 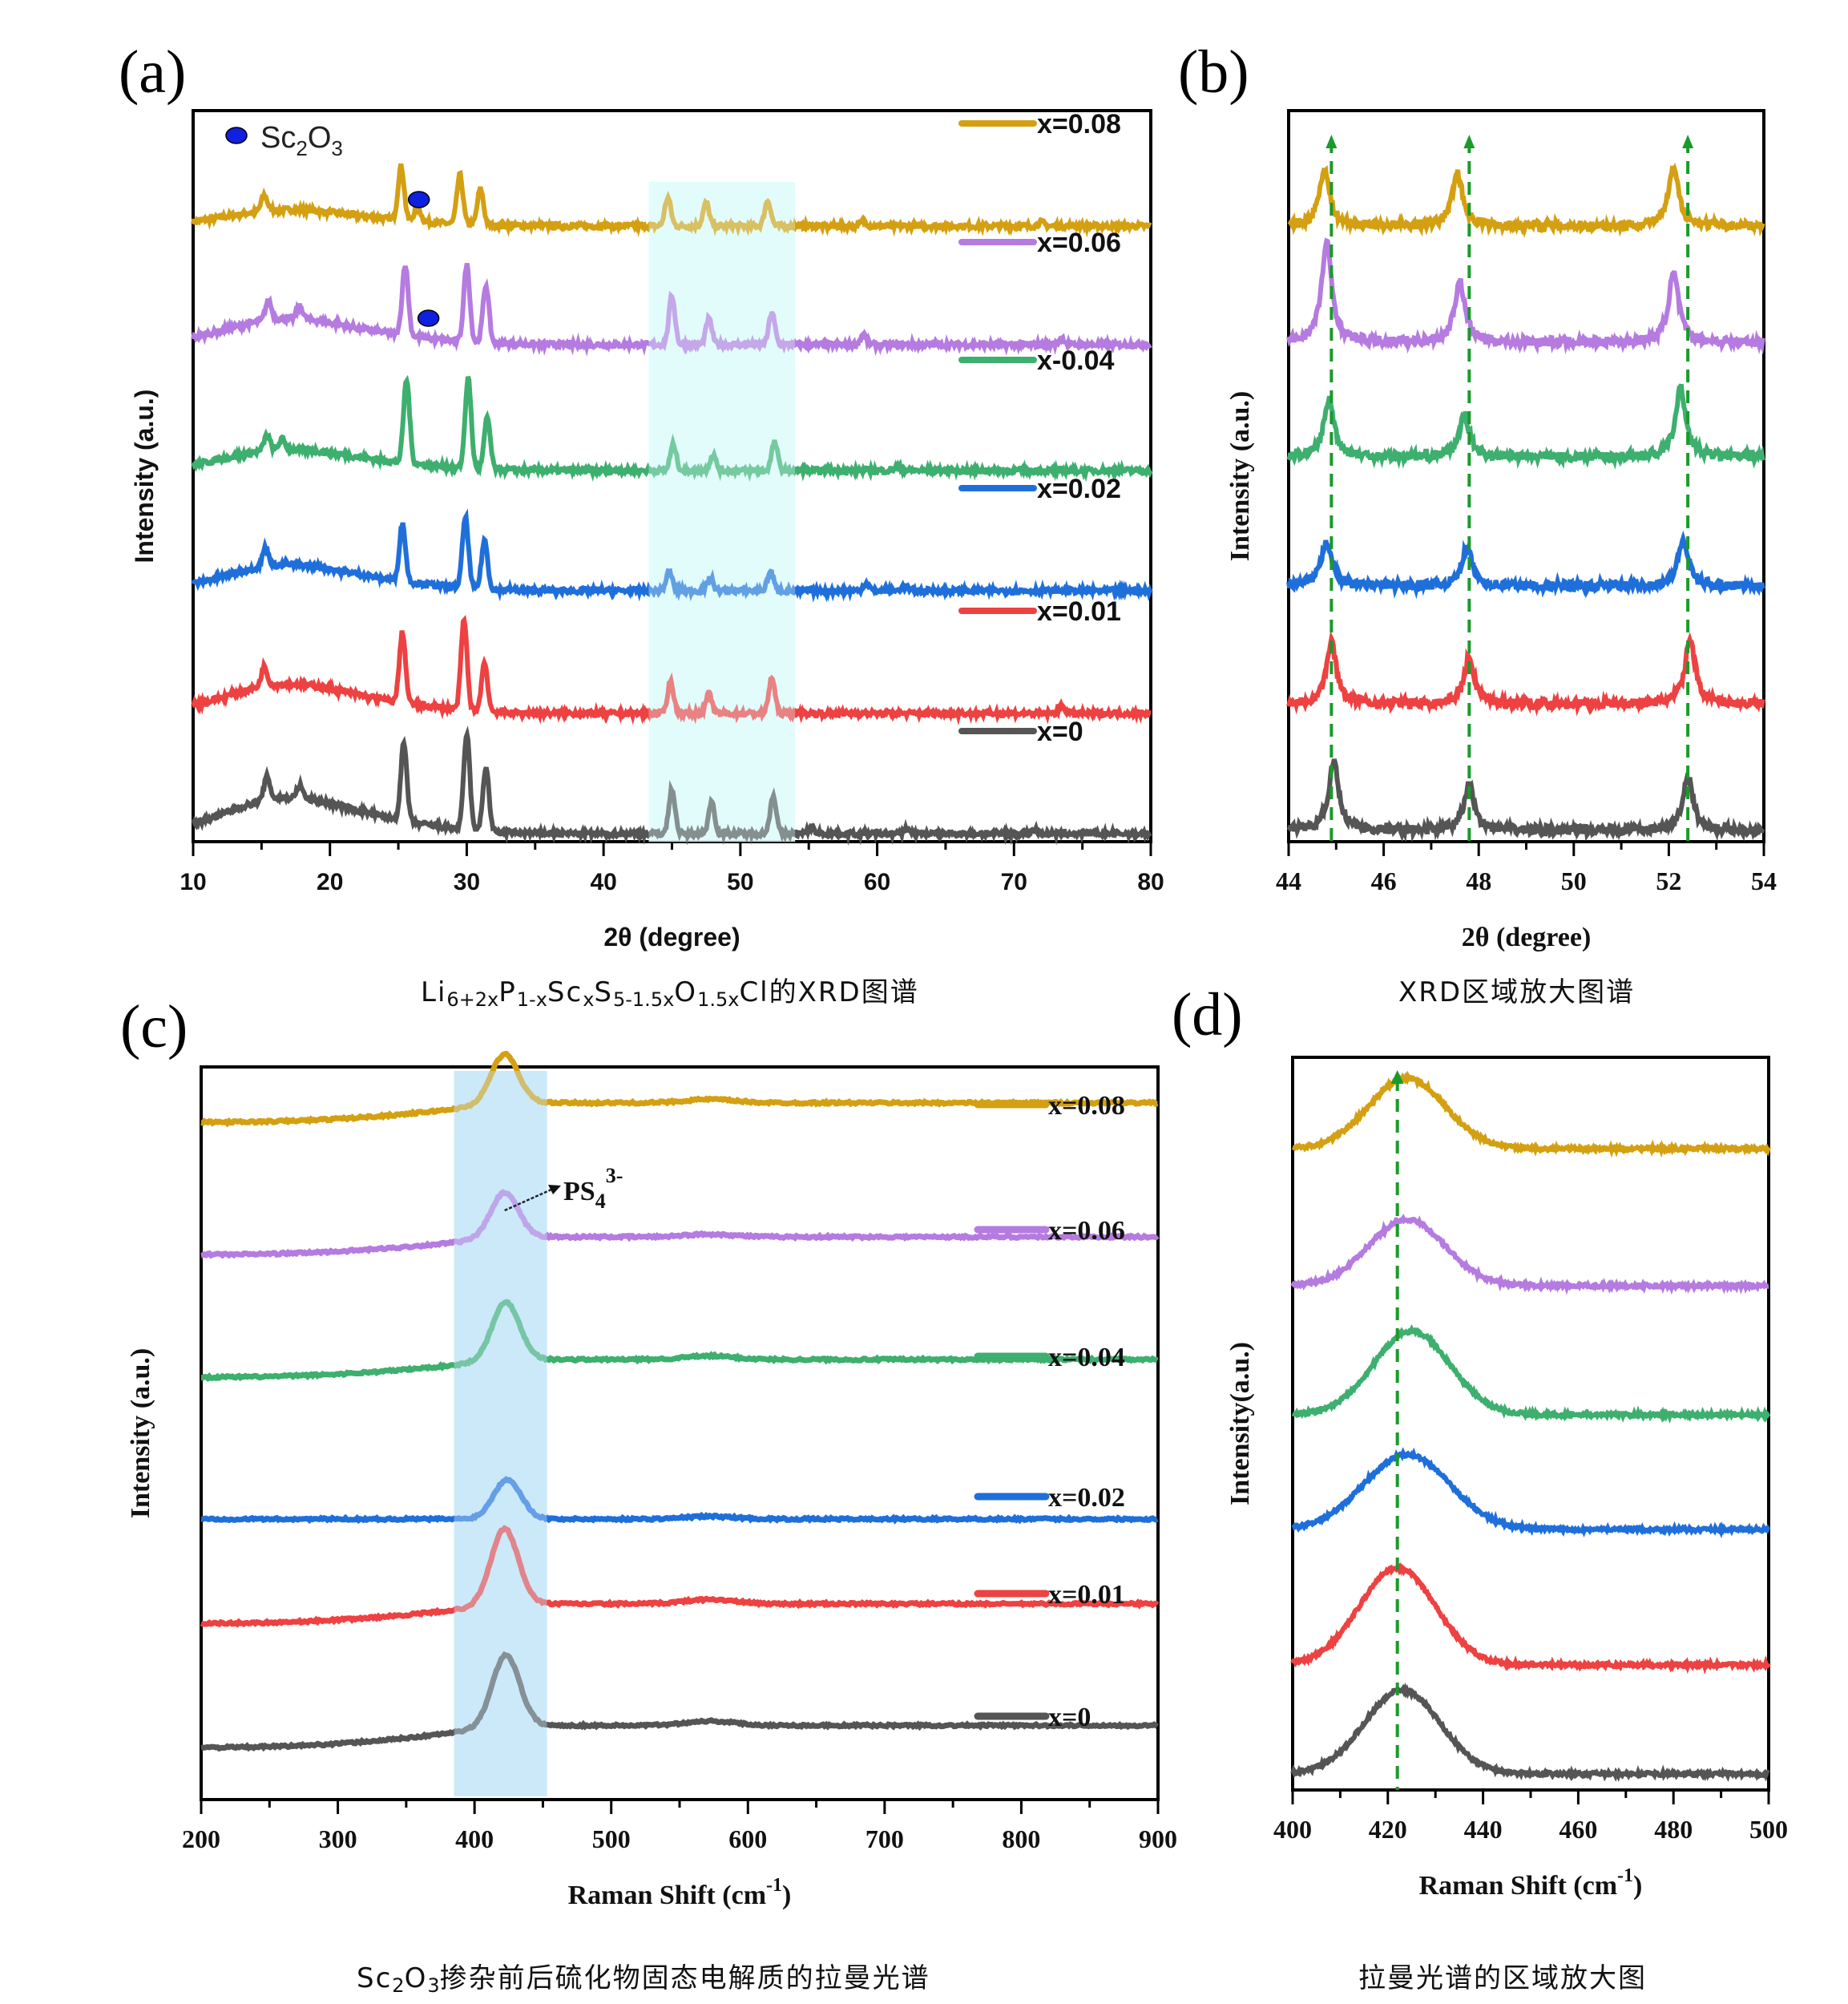 I want to click on panel-label-a: (a), so click(x=153, y=72).